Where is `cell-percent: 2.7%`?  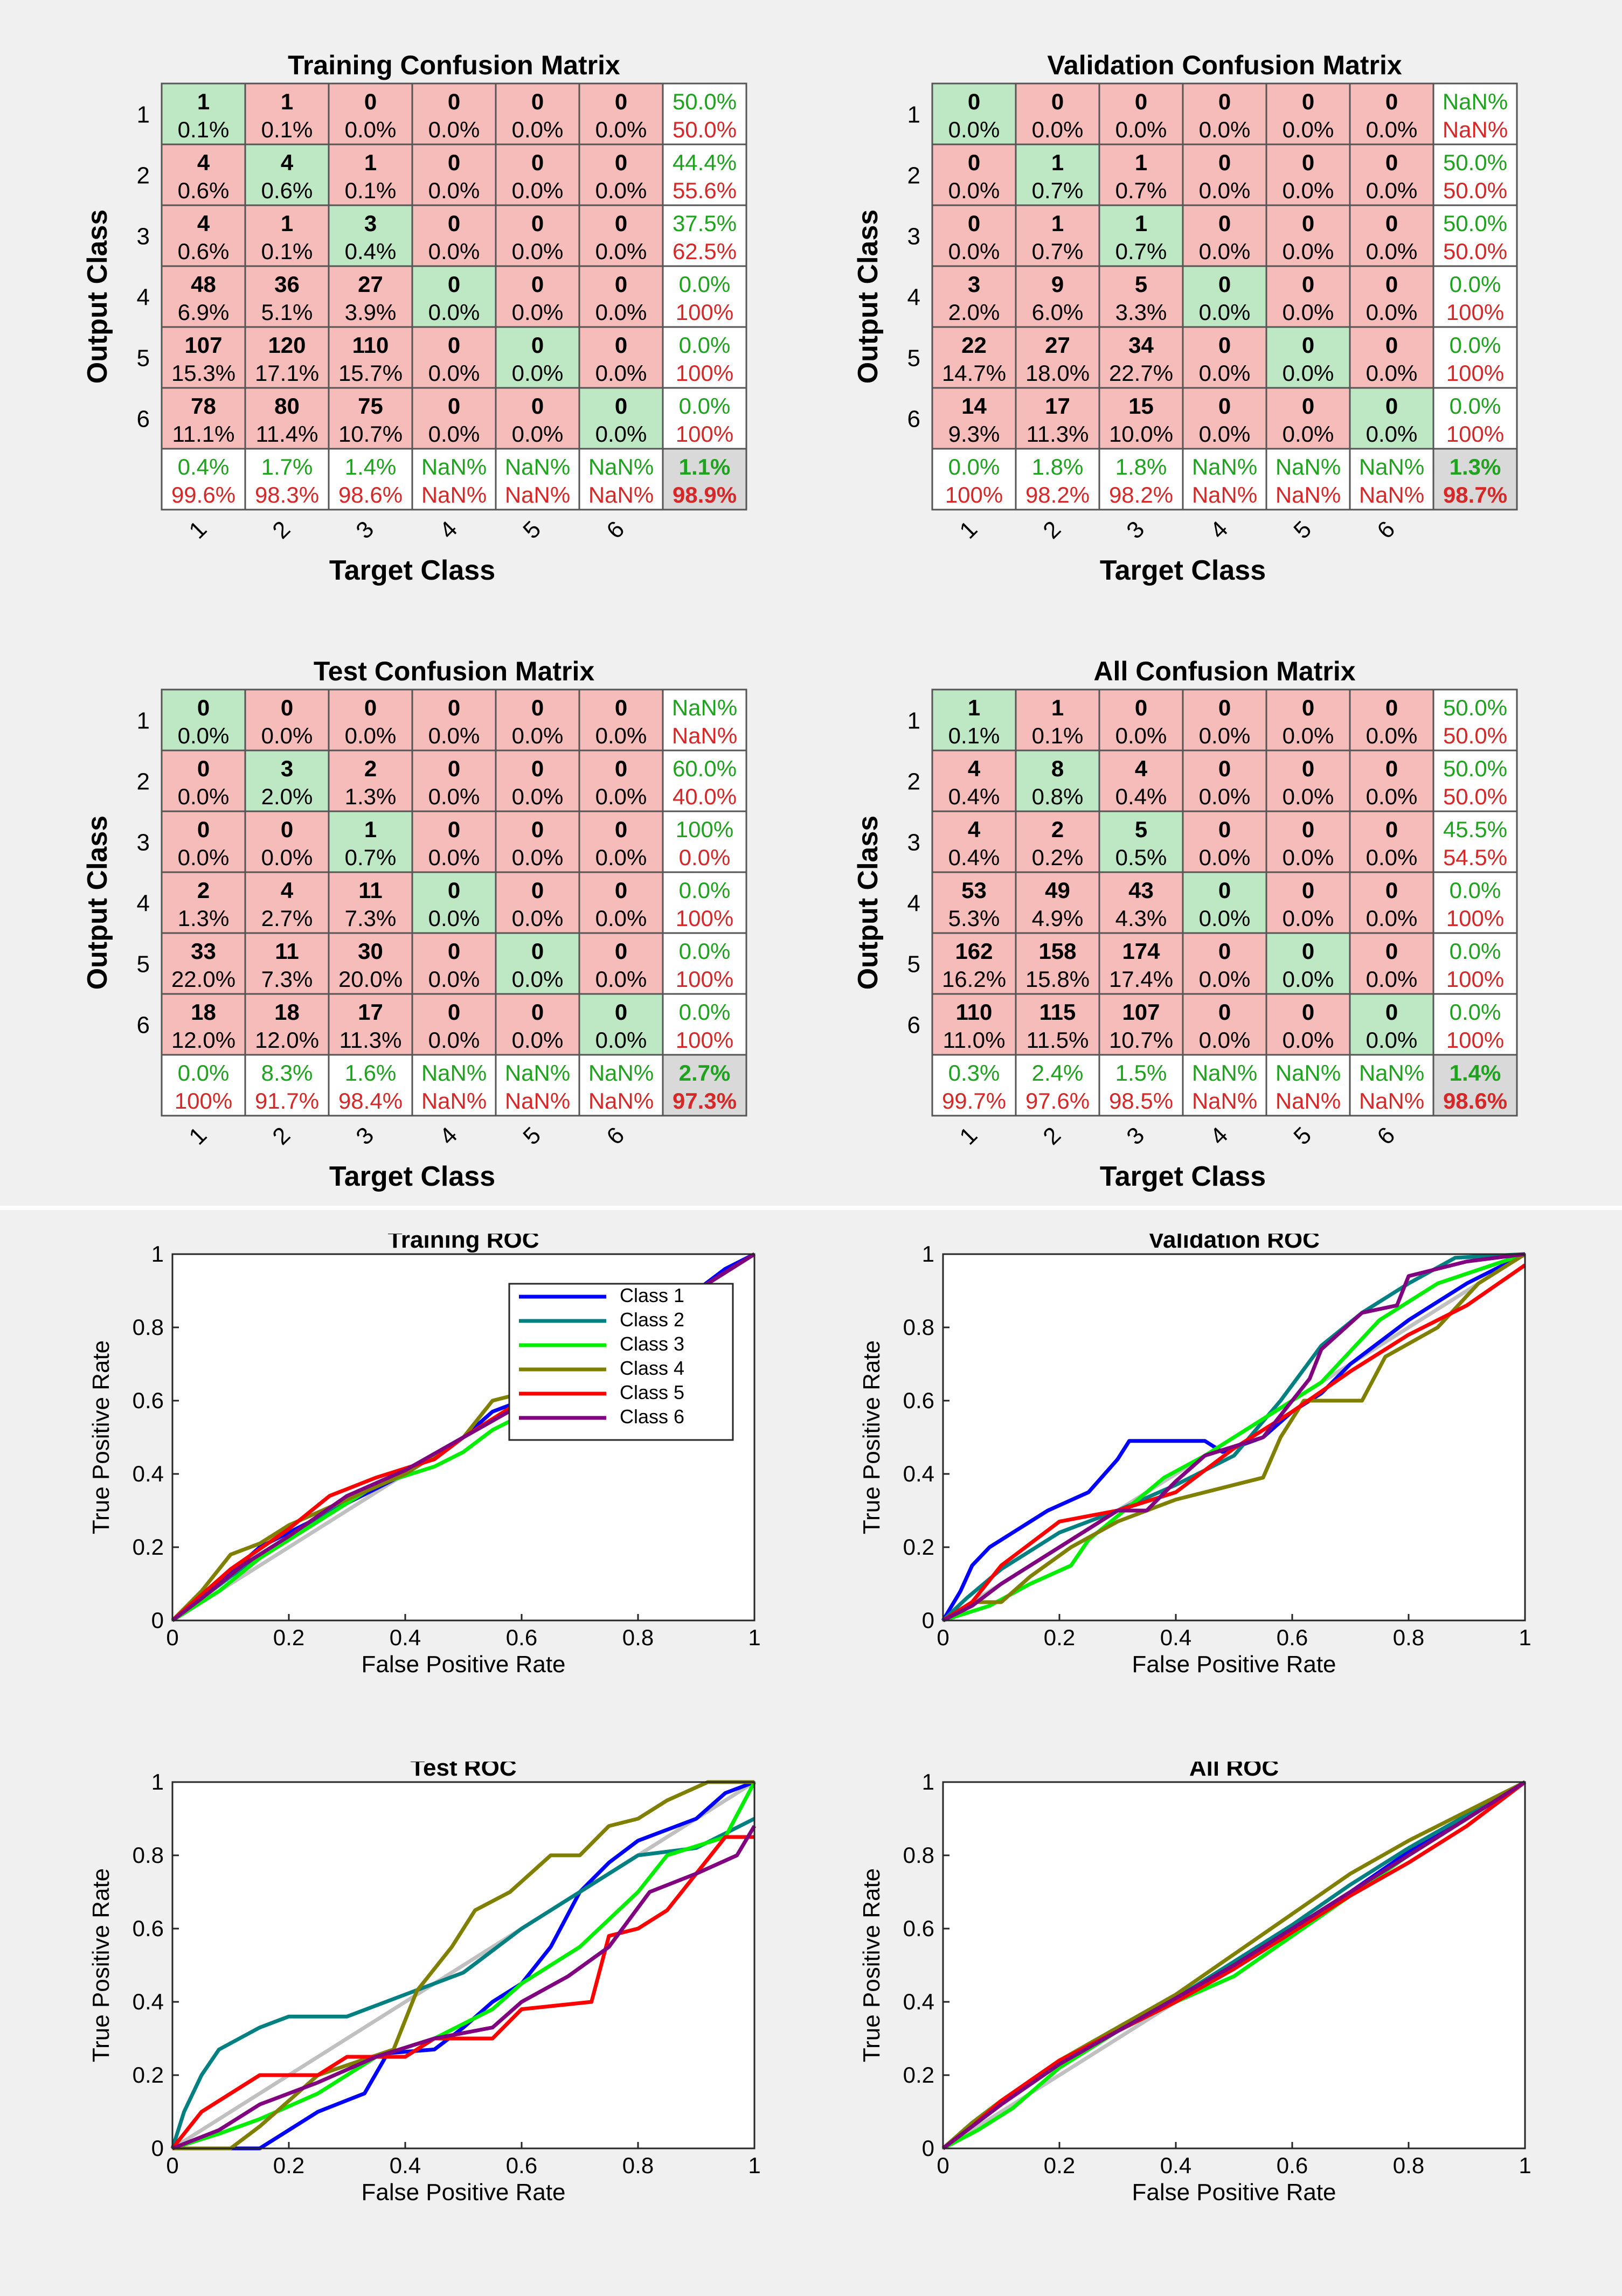 cell-percent: 2.7% is located at coordinates (287, 918).